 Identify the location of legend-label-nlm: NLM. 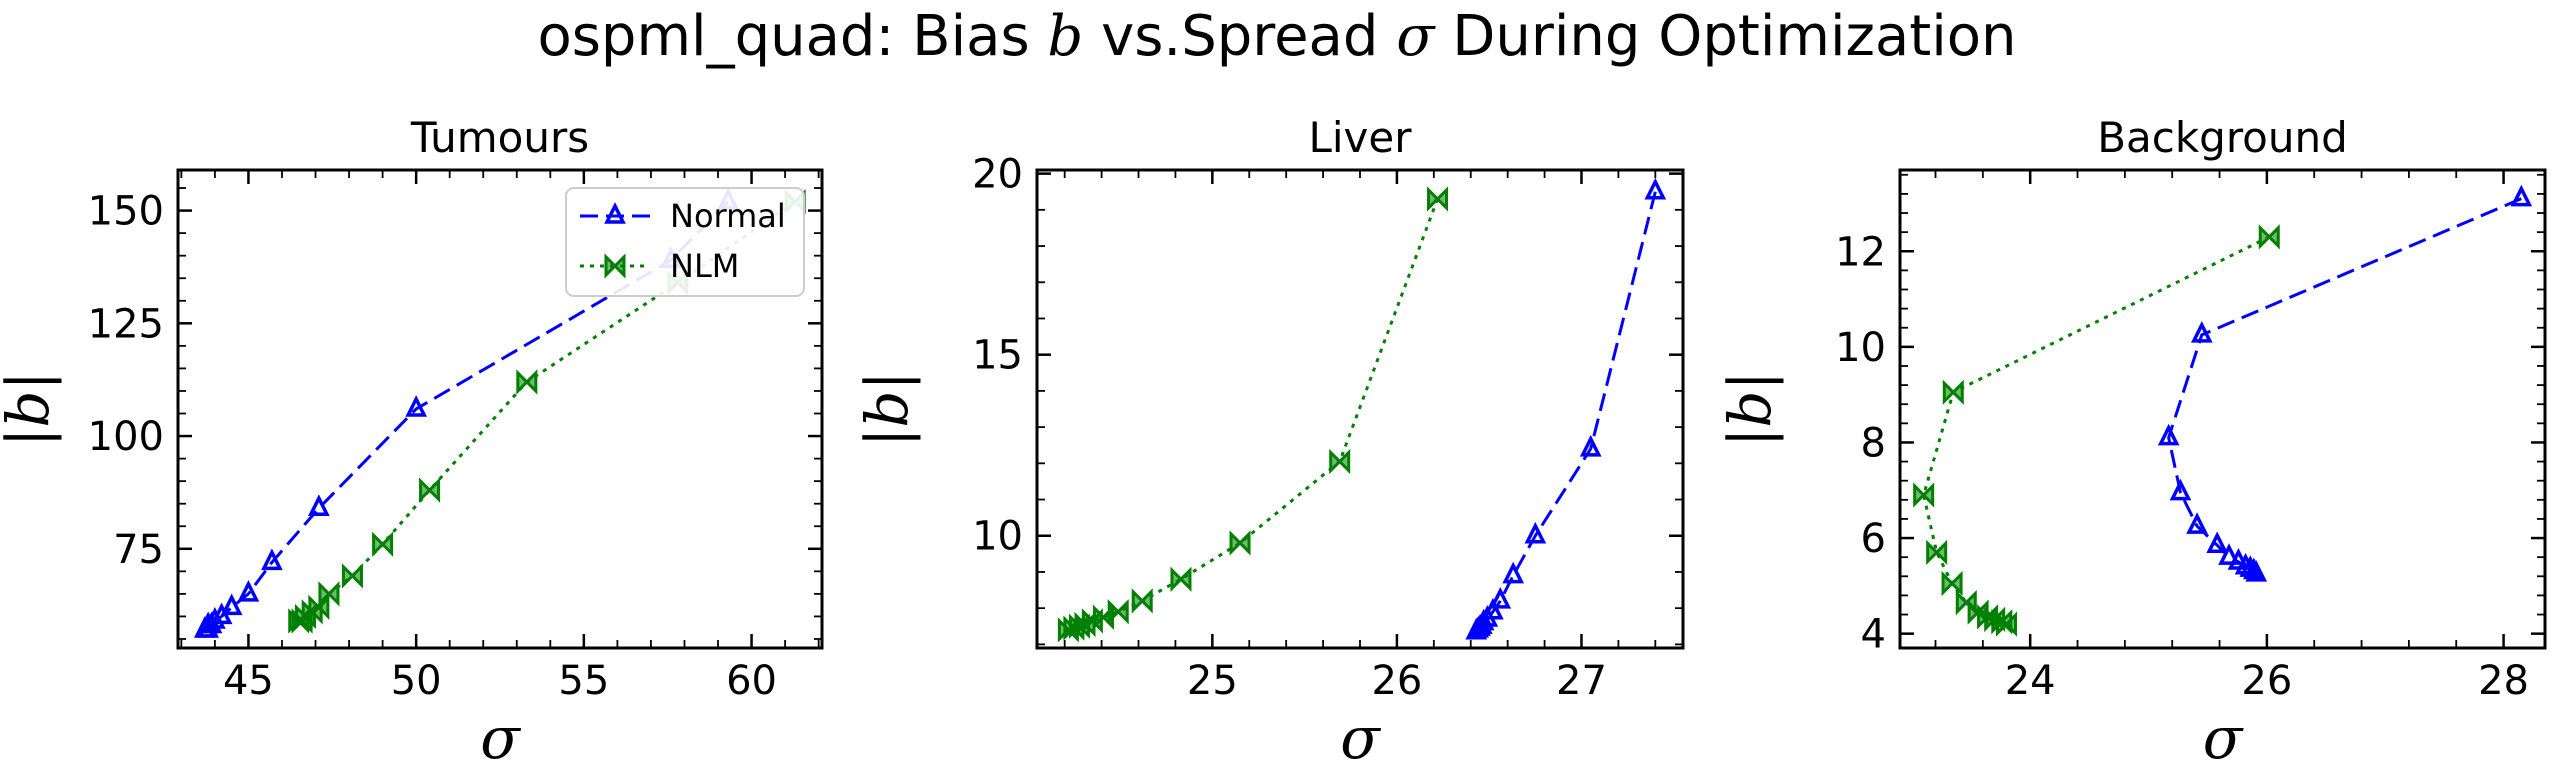
(704, 266).